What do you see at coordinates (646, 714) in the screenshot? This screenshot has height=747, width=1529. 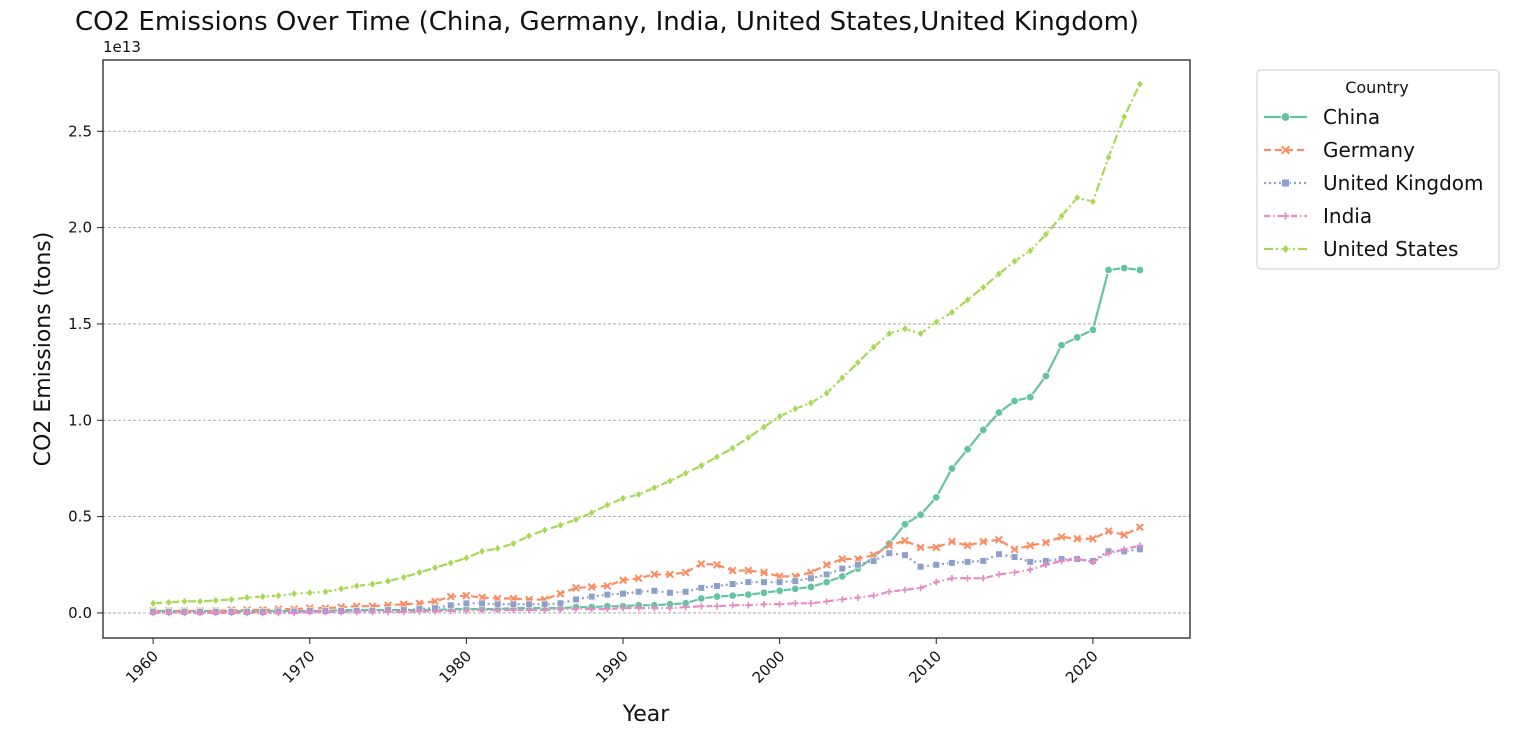 I see `x-axis-label: Year` at bounding box center [646, 714].